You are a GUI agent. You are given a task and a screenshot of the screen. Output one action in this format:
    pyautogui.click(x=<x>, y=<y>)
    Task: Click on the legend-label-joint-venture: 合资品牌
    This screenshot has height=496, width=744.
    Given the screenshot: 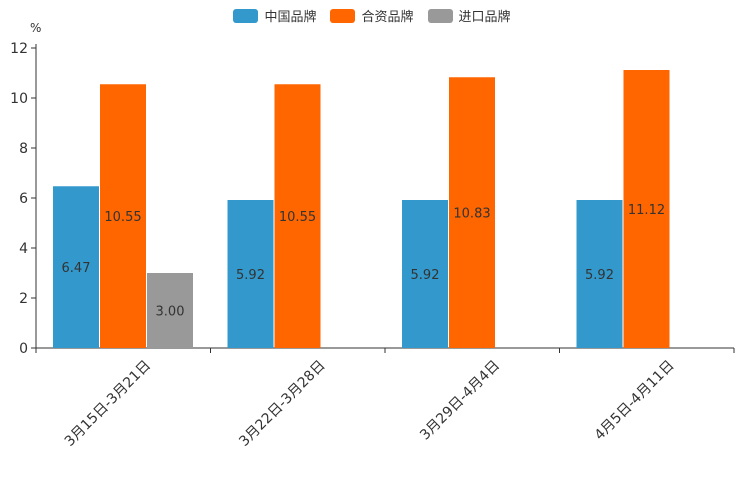 What is the action you would take?
    pyautogui.click(x=387, y=17)
    